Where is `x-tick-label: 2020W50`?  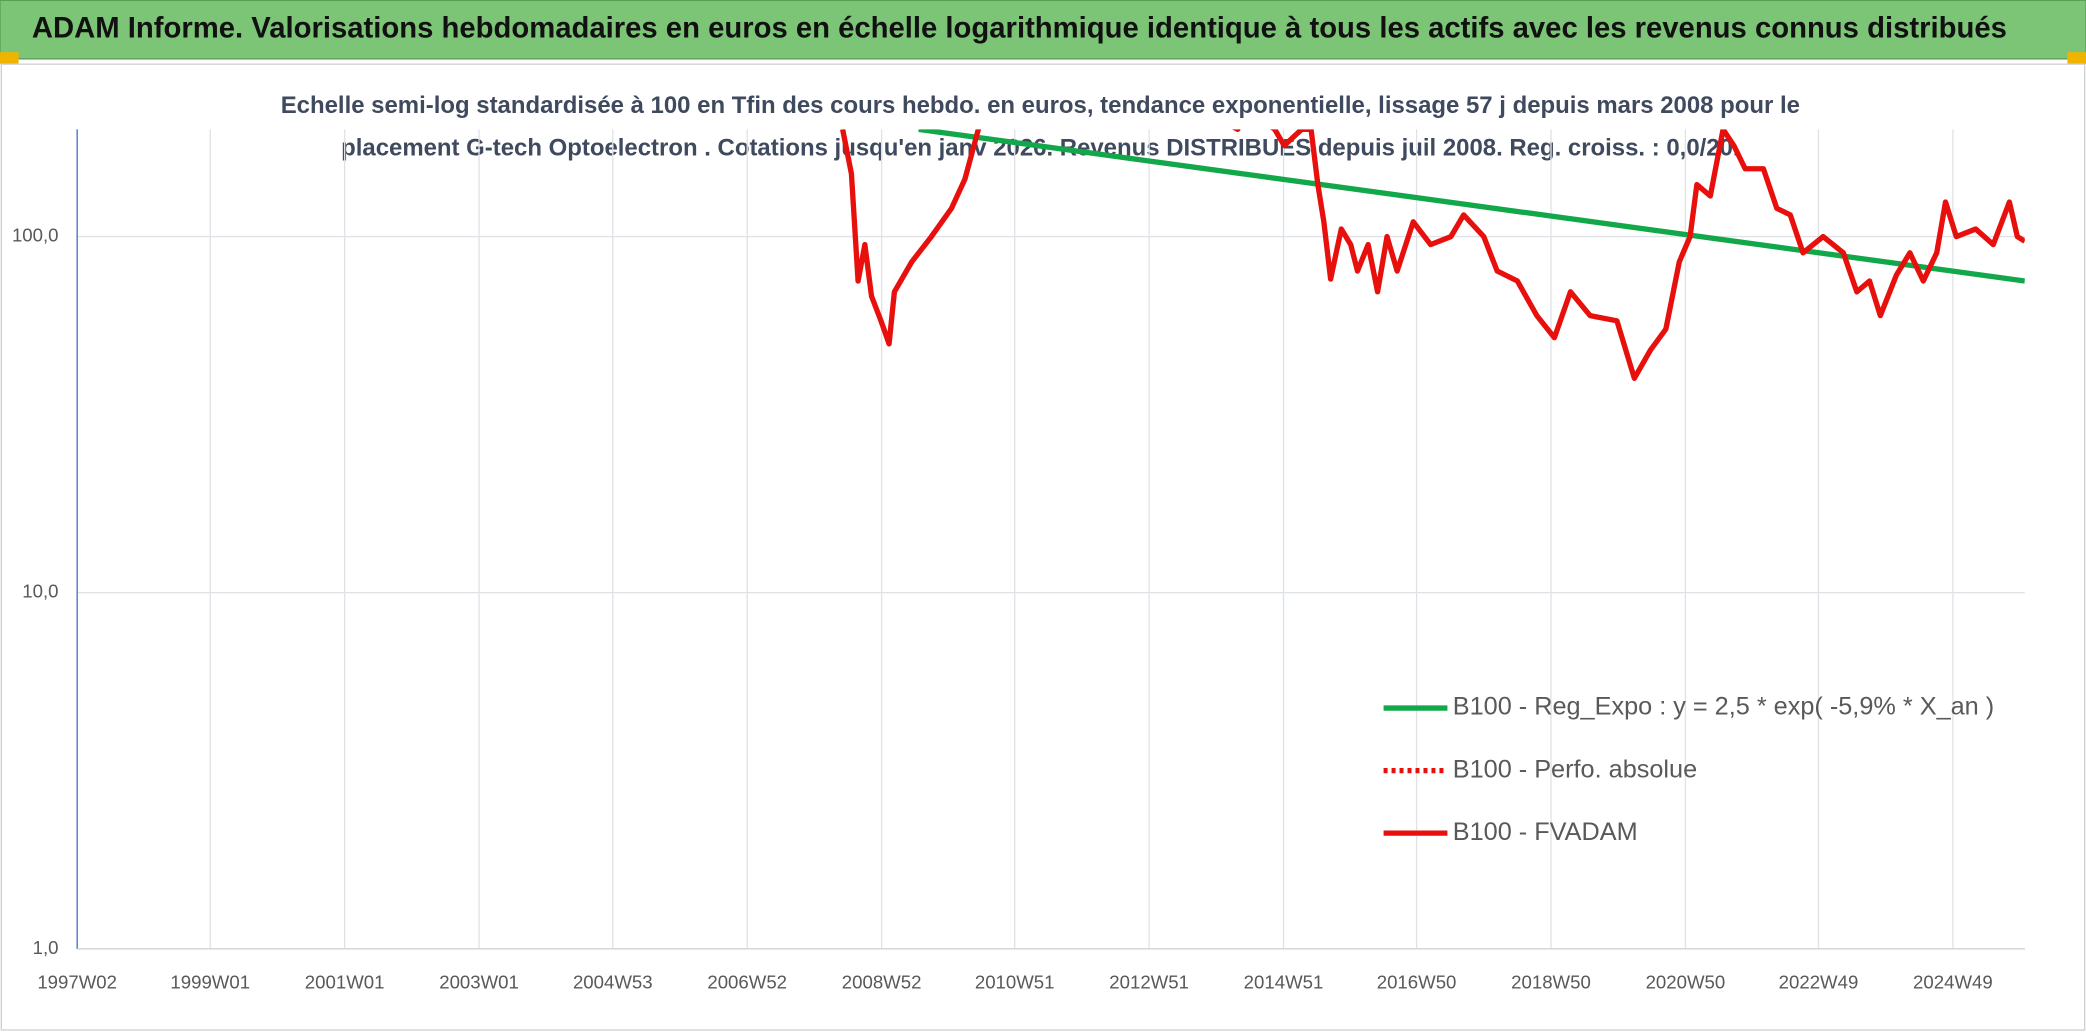 x-tick-label: 2020W50 is located at coordinates (1686, 981).